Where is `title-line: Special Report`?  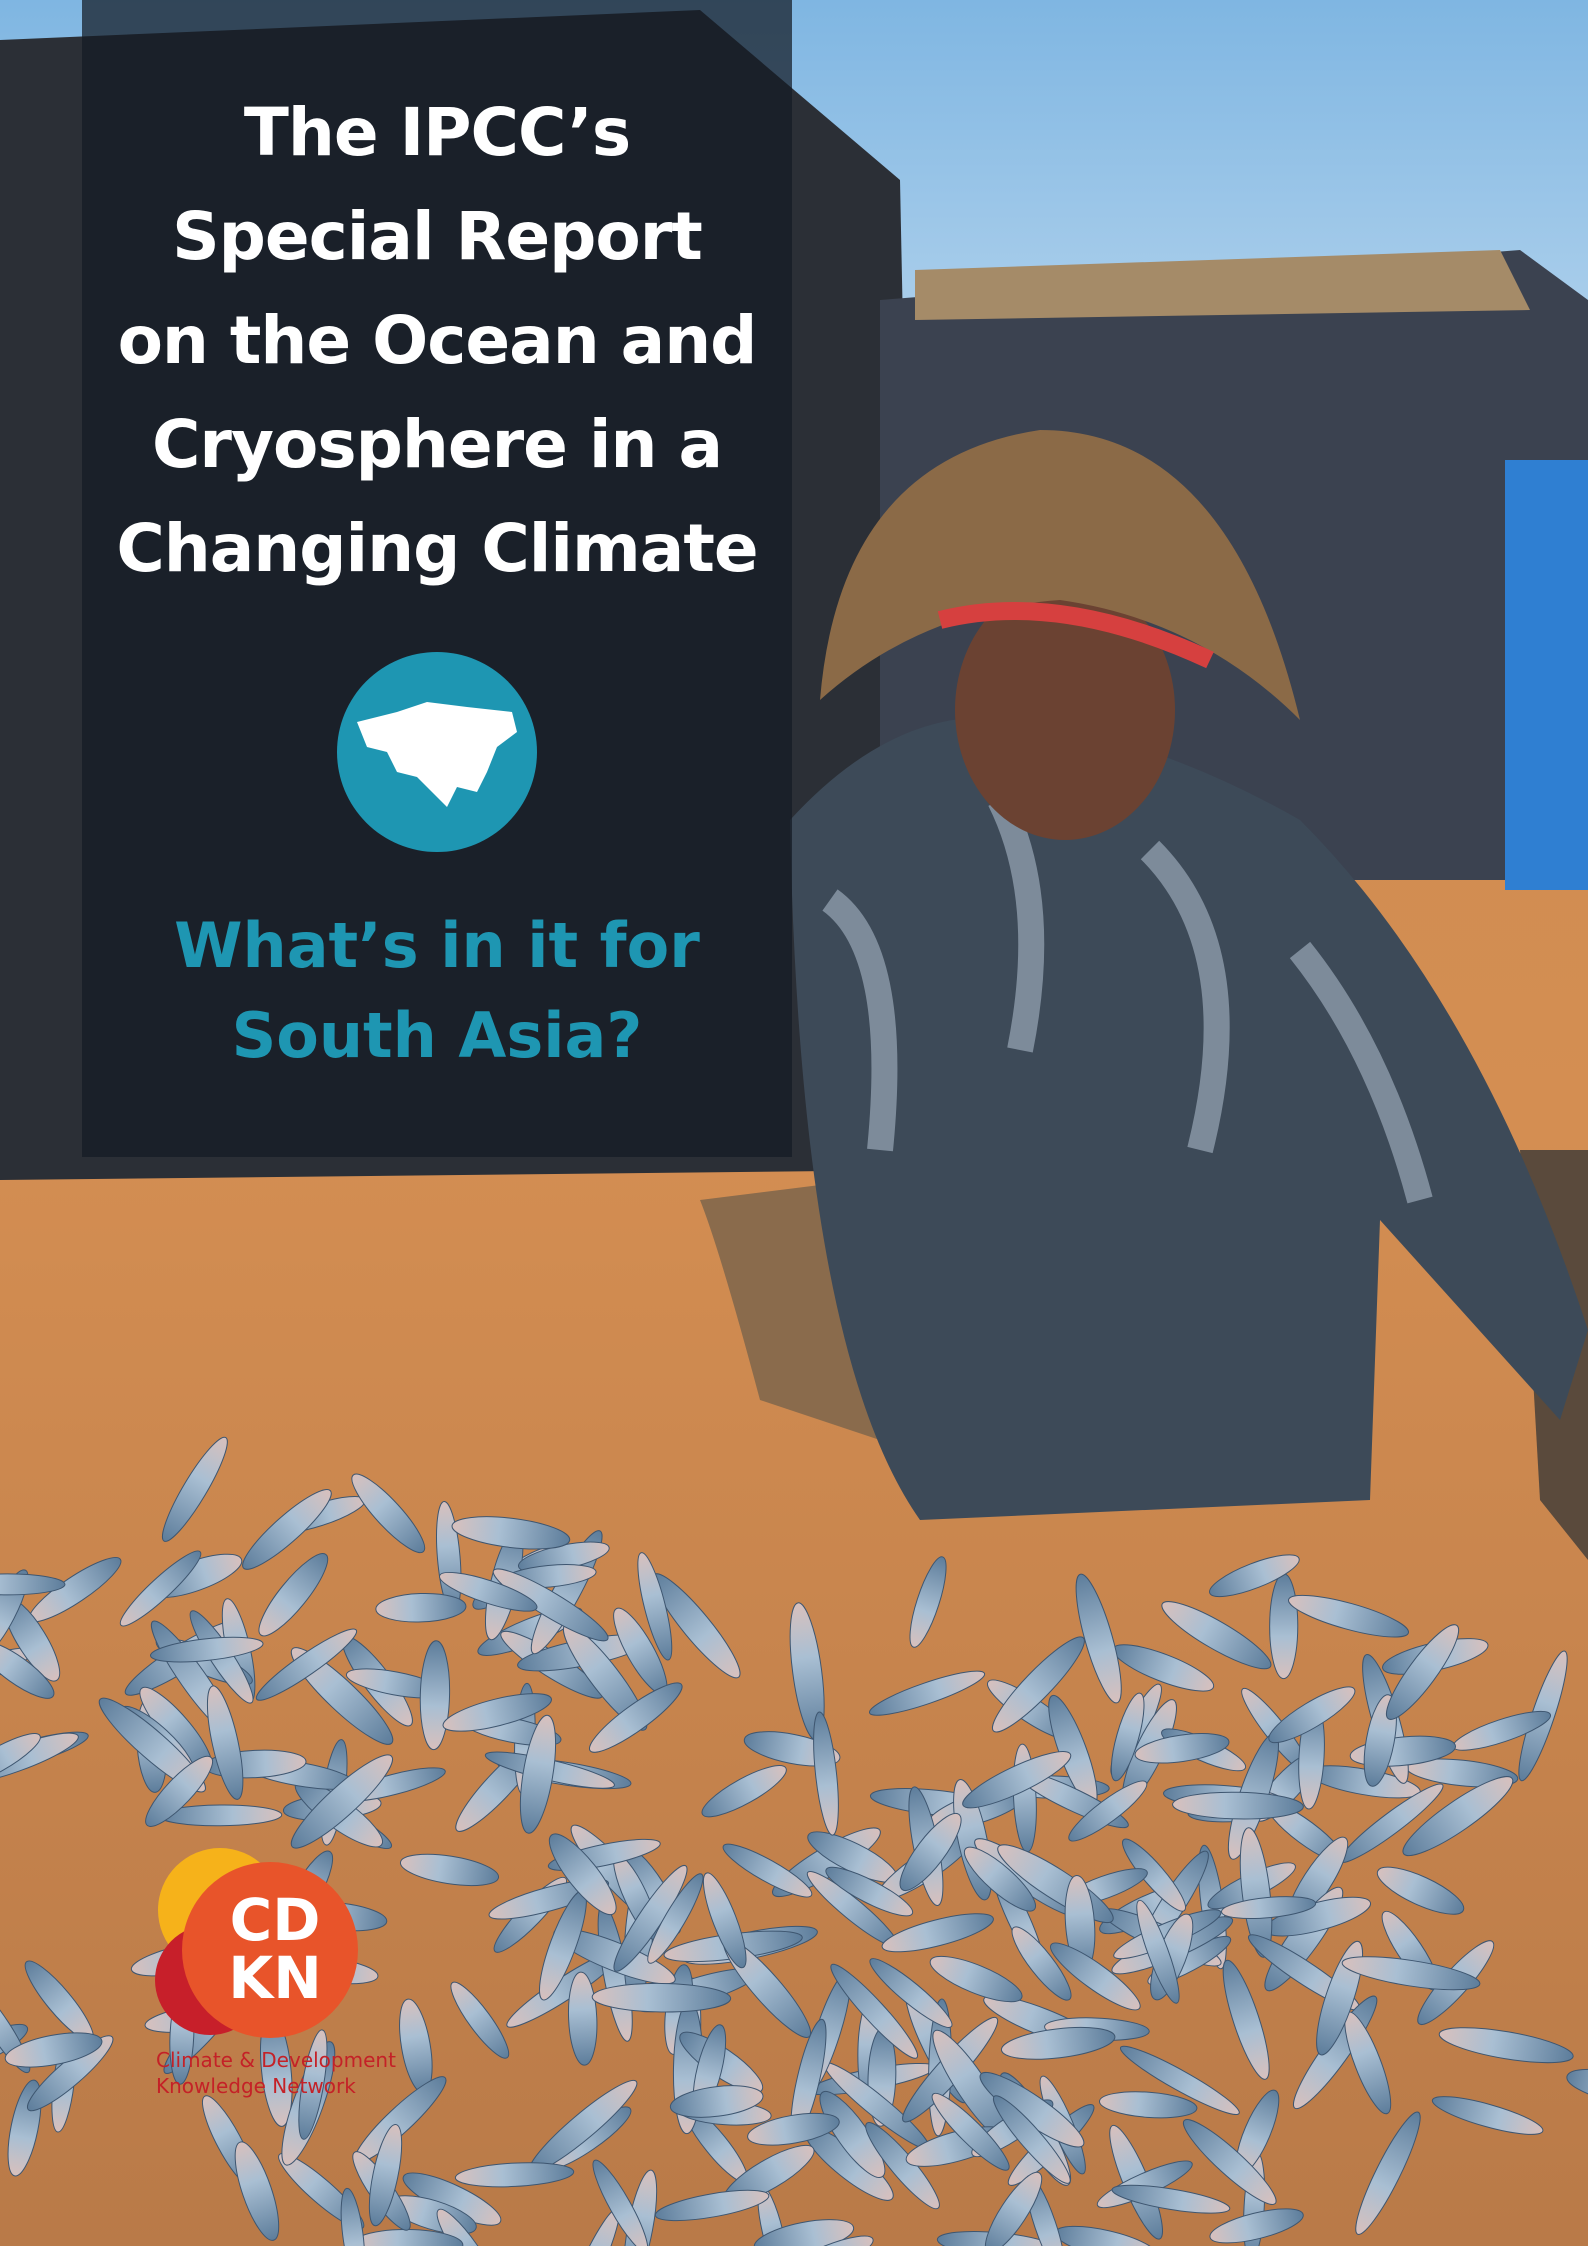
title-line: Special Report is located at coordinates (437, 236).